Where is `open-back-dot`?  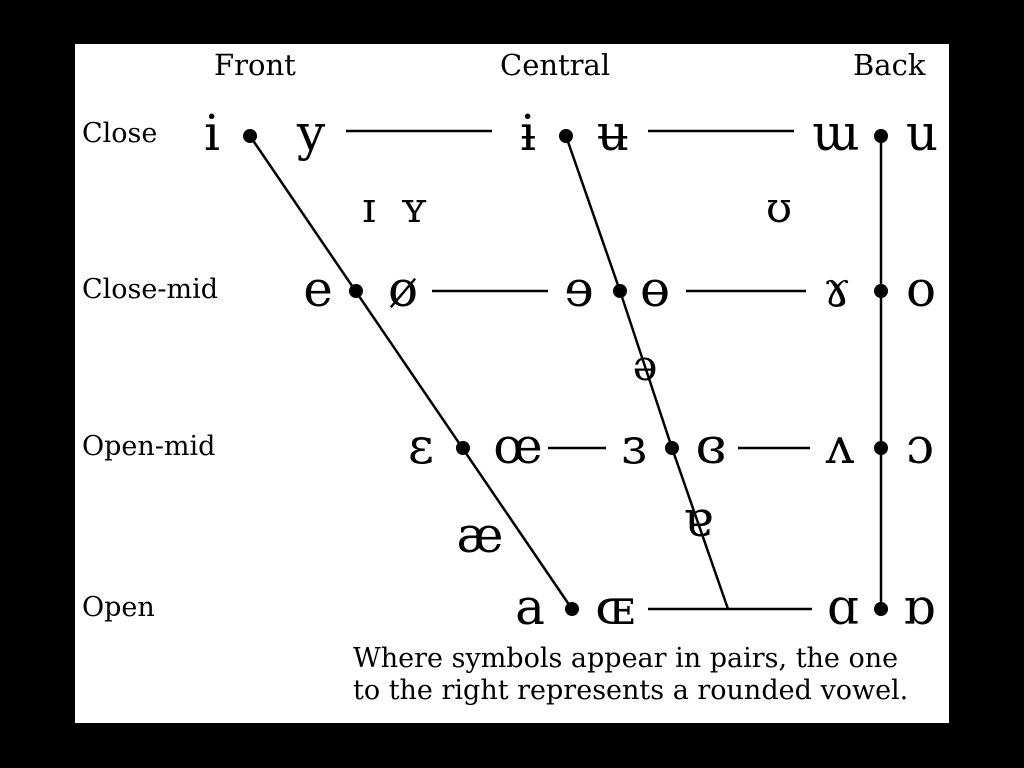 open-back-dot is located at coordinates (881, 609).